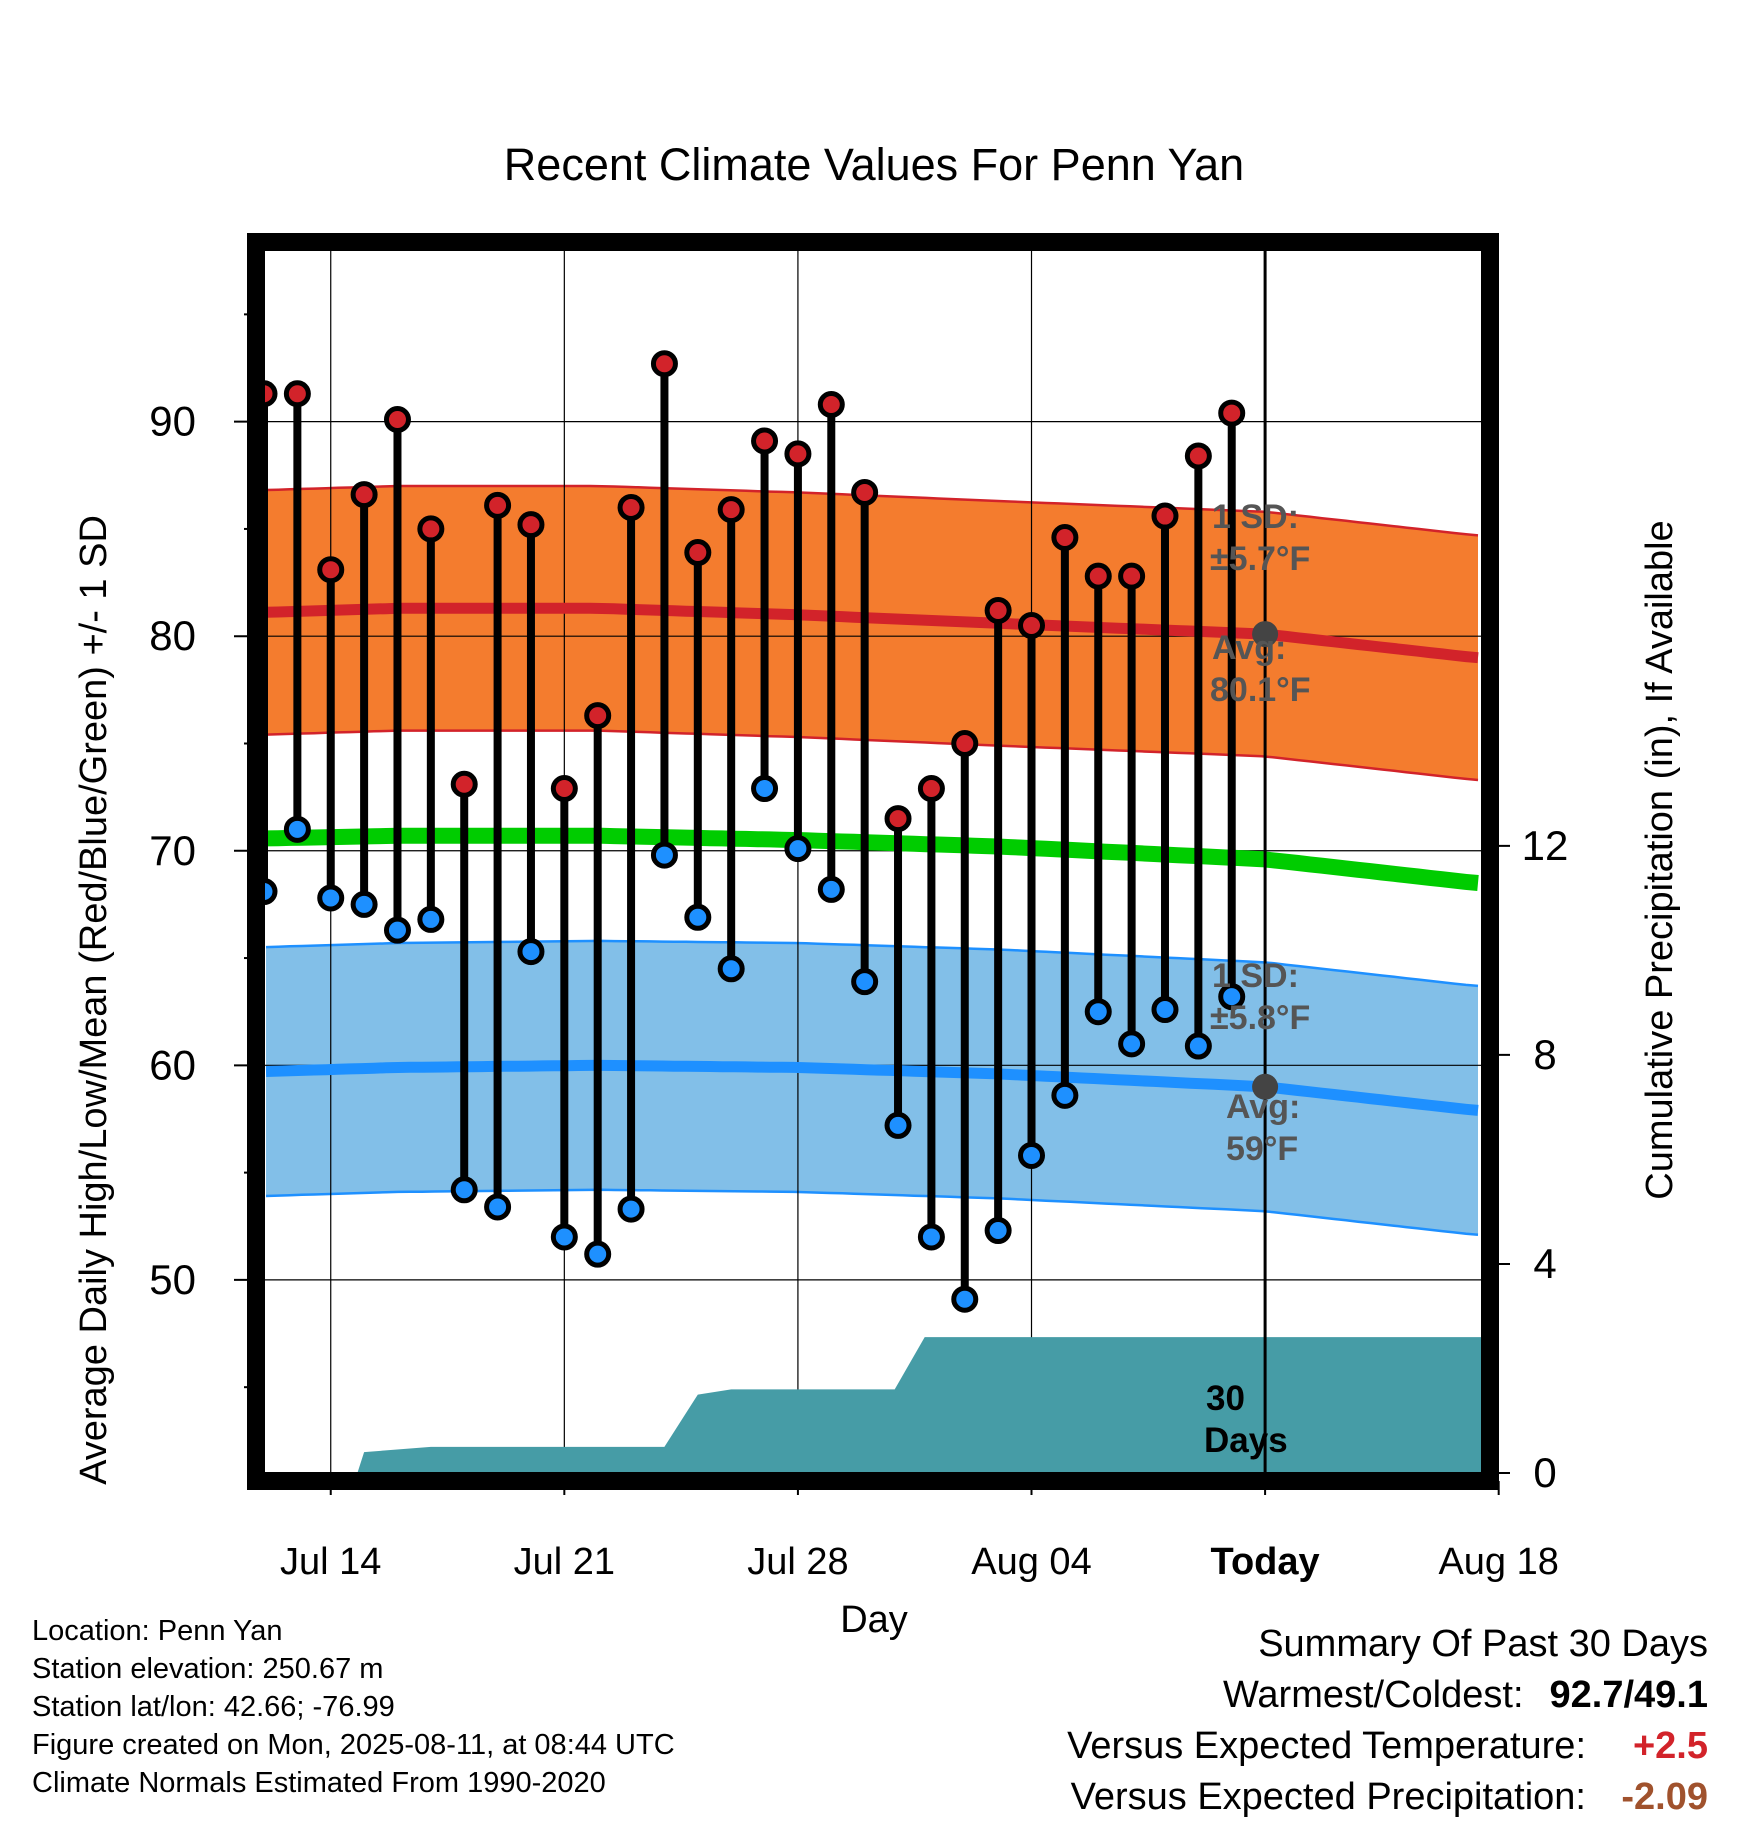  I want to click on y2-tick-label: 8, so click(1544, 1054).